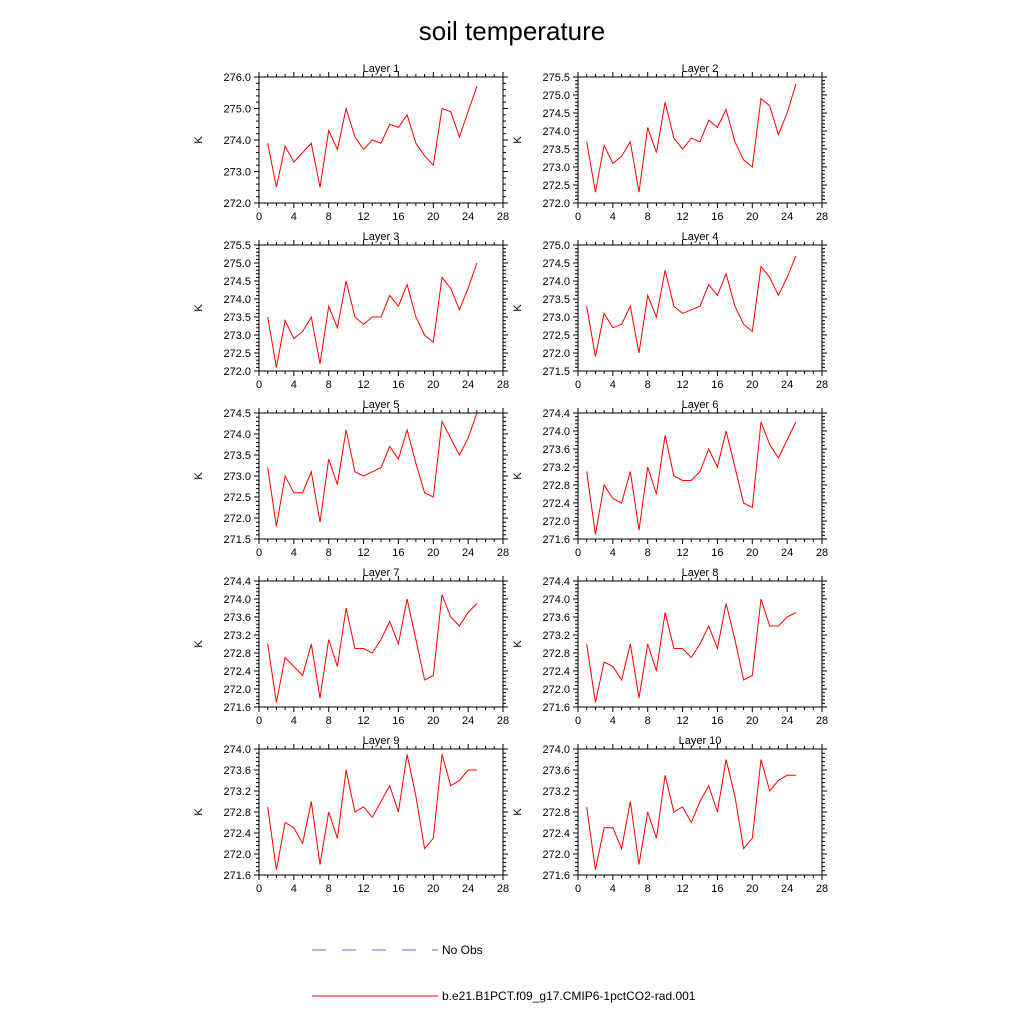 Image resolution: width=1024 pixels, height=1024 pixels. I want to click on y-tick-label: 273.6, so click(556, 618).